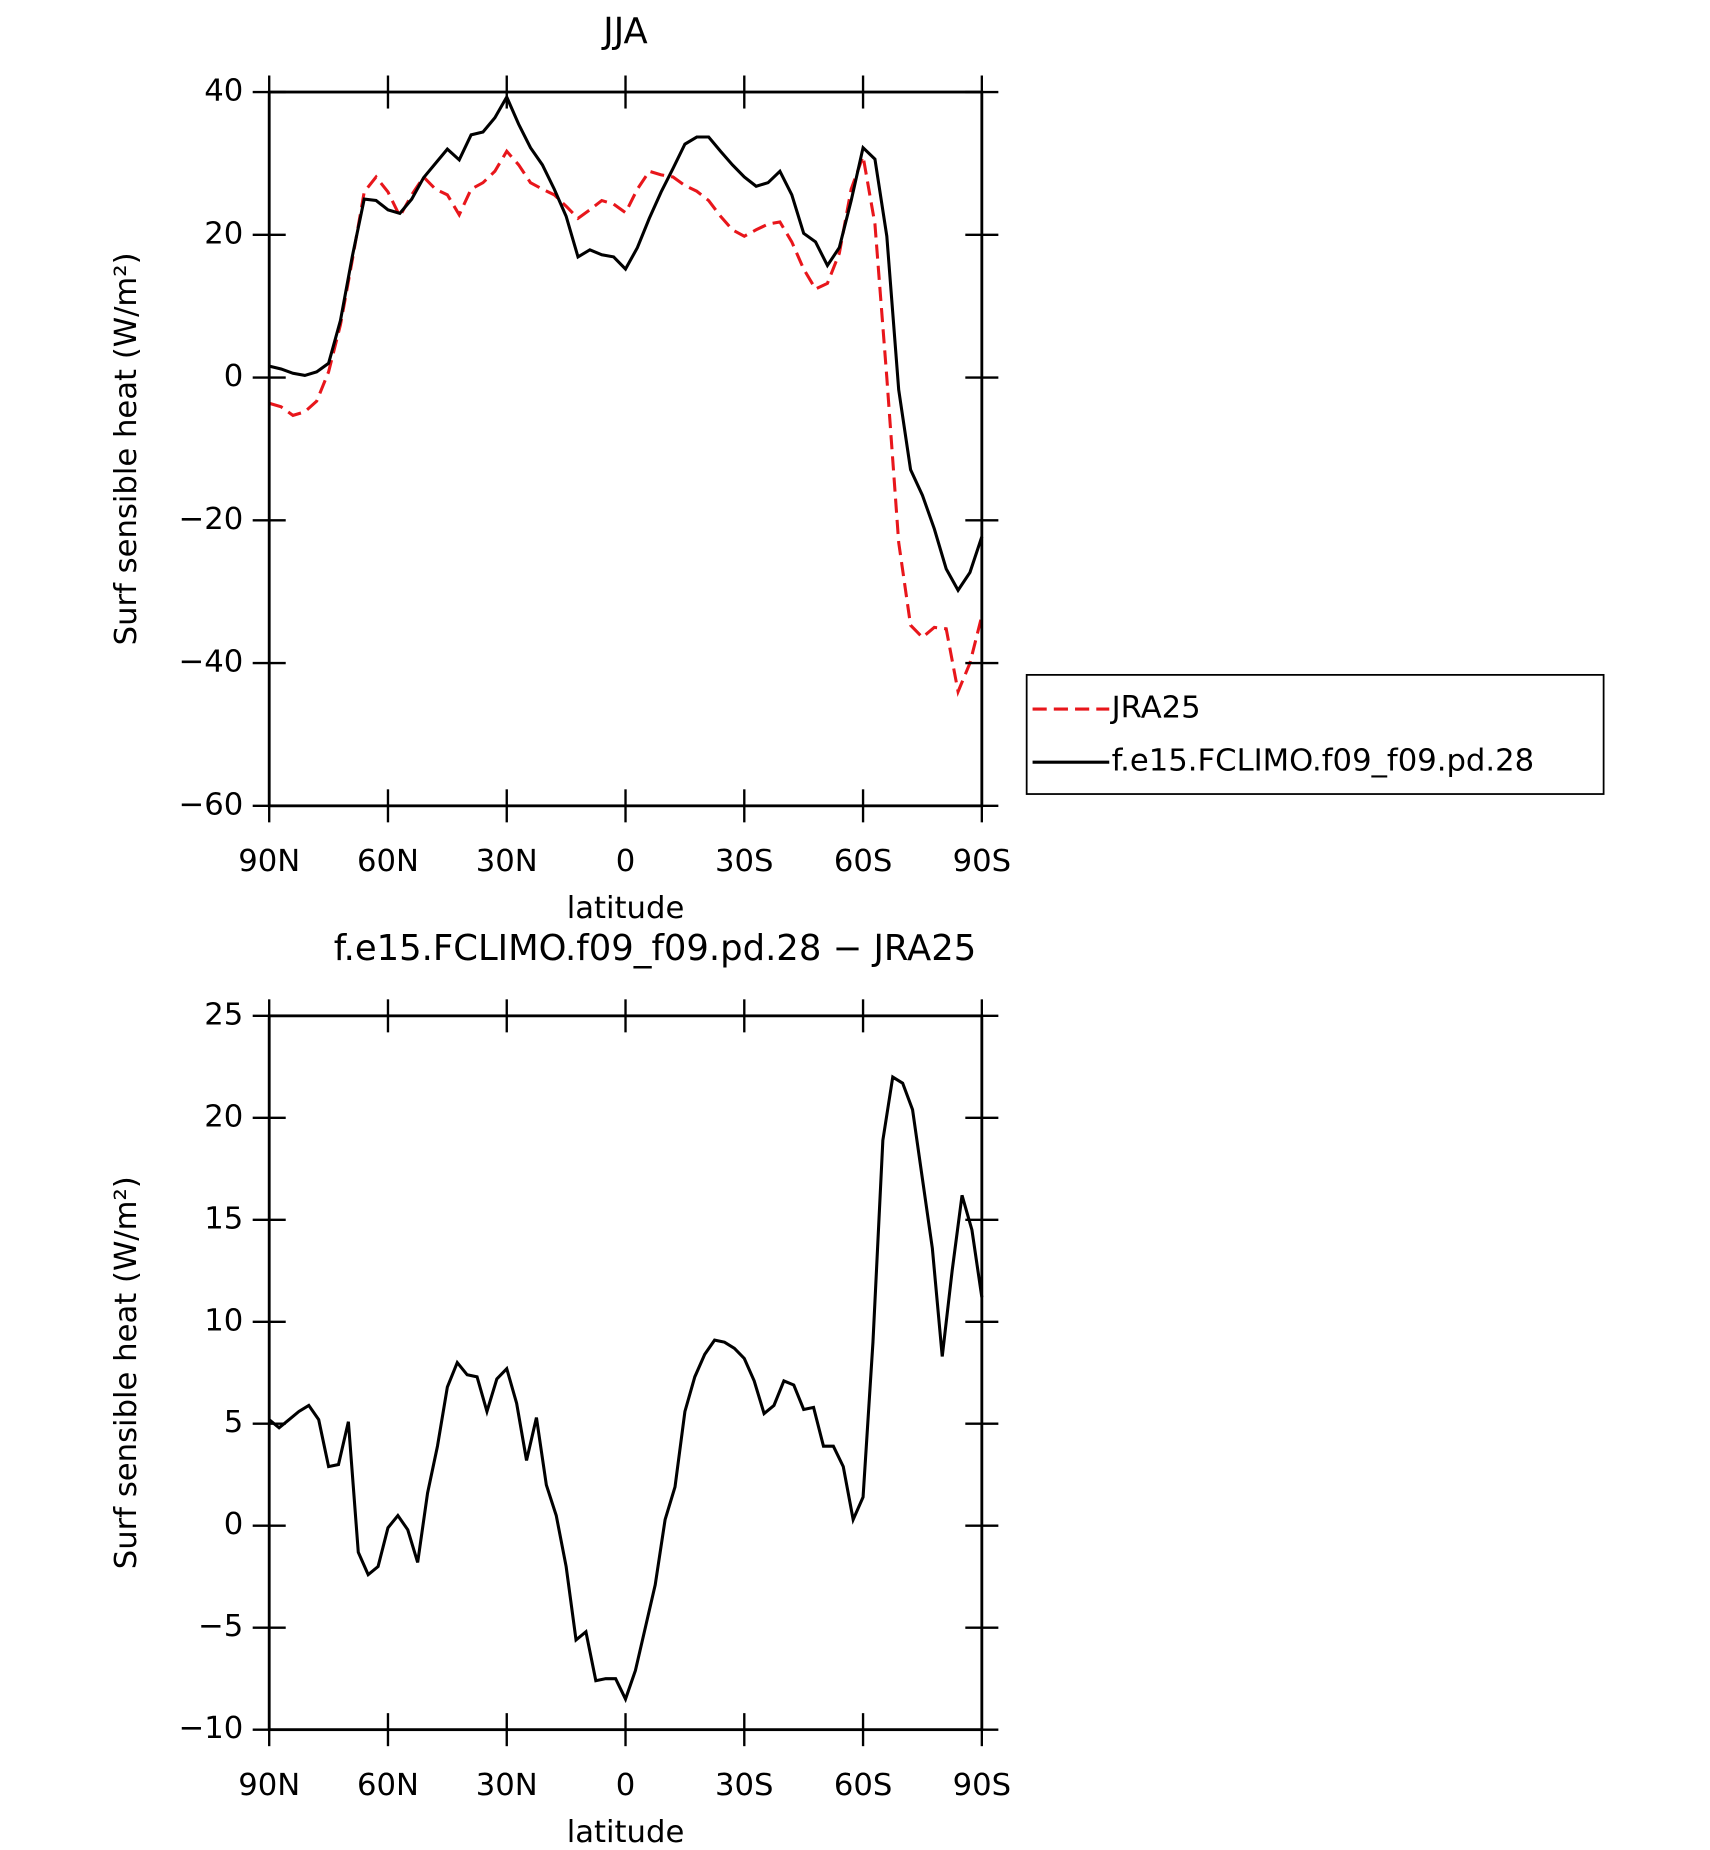 This screenshot has width=1710, height=1850. Describe the element at coordinates (220, 1626) in the screenshot. I see `y-tick-label: −5` at that location.